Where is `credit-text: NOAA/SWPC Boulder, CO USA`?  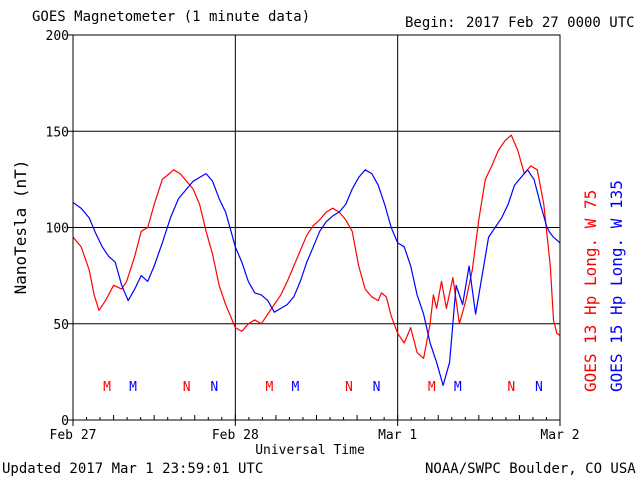 credit-text: NOAA/SWPC Boulder, CO USA is located at coordinates (530, 469).